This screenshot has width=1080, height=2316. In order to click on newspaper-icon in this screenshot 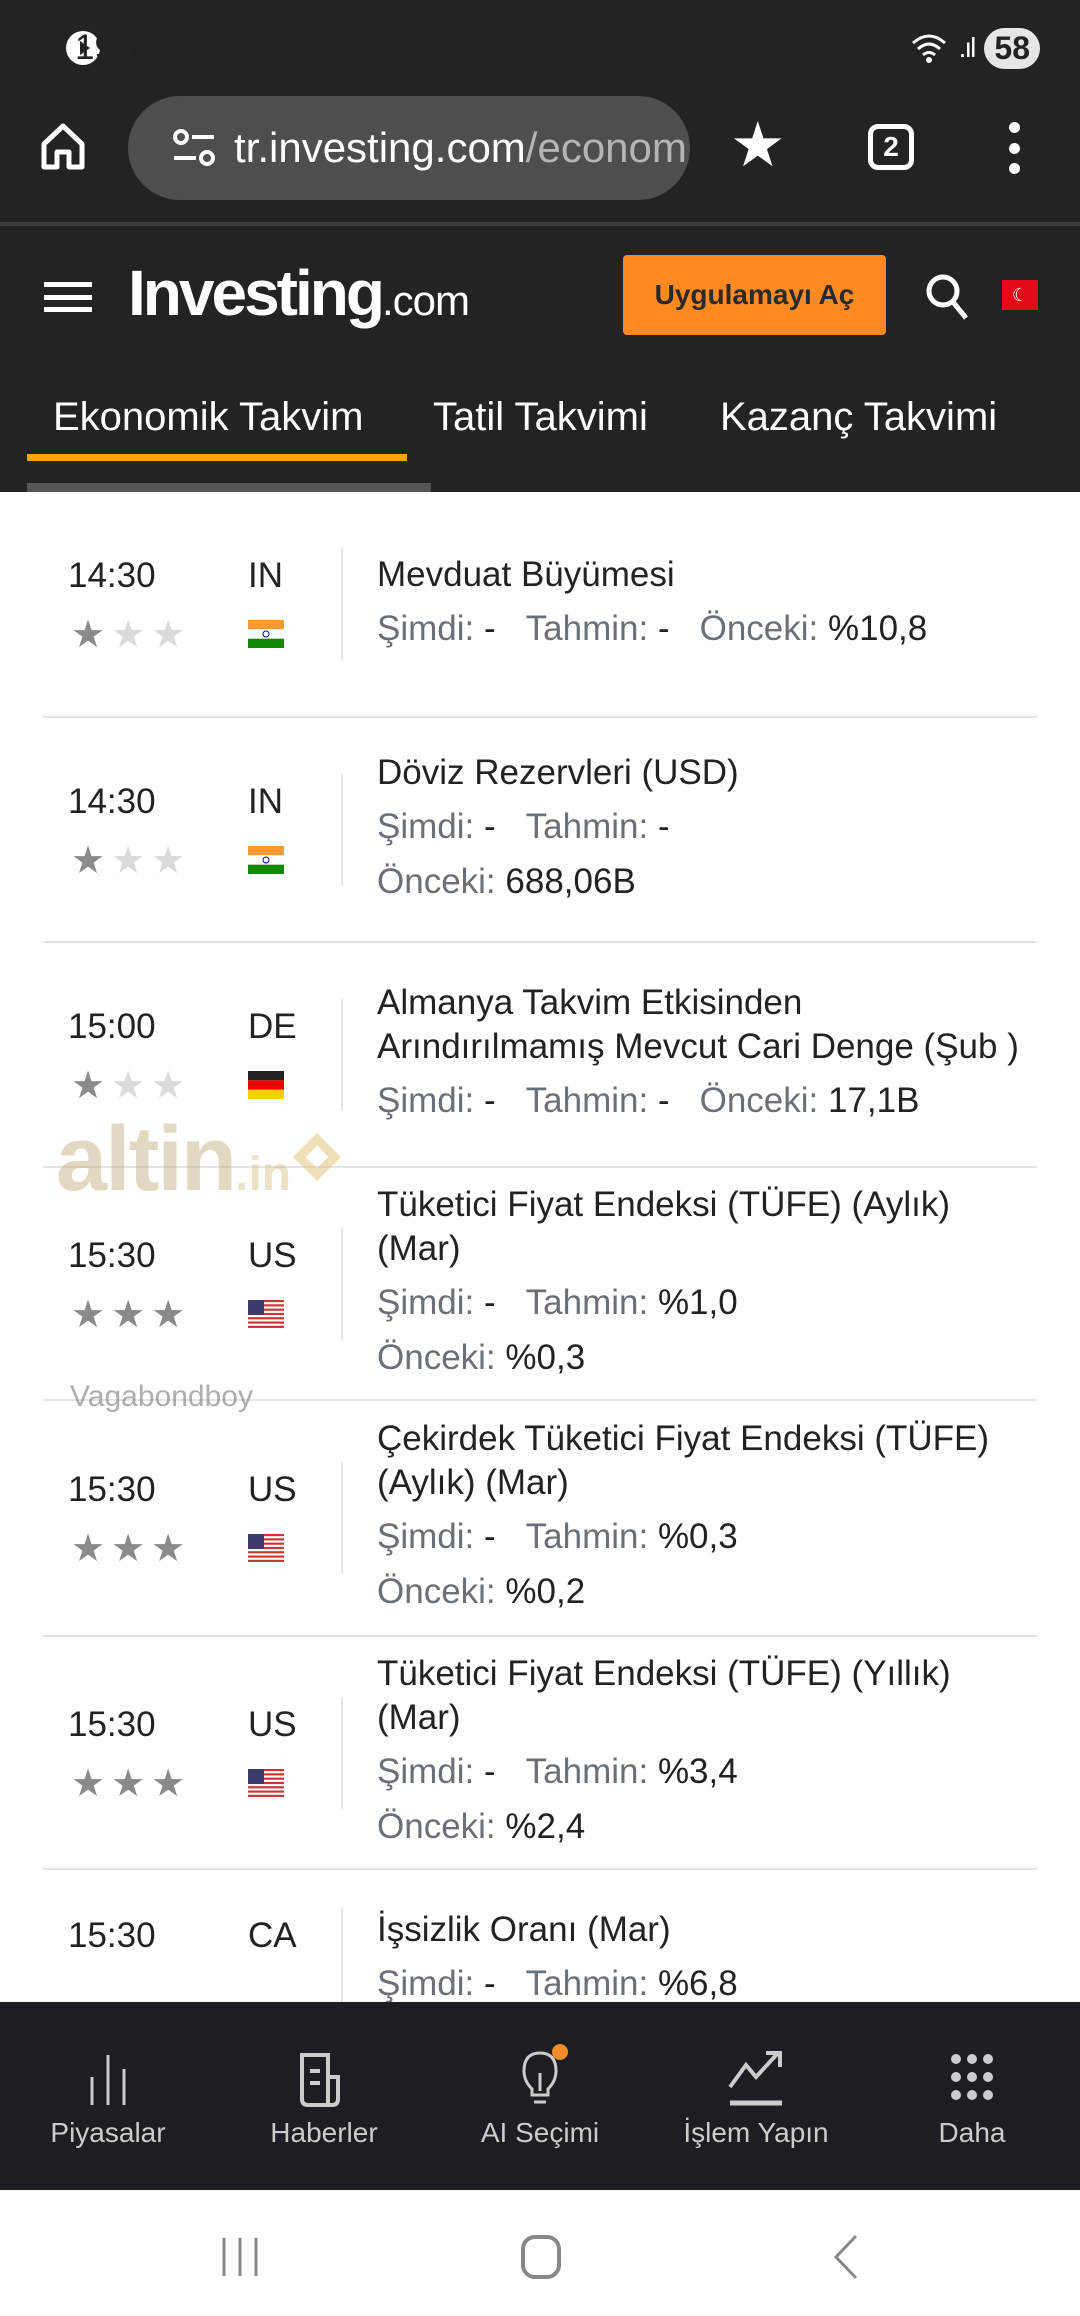, I will do `click(320, 2080)`.